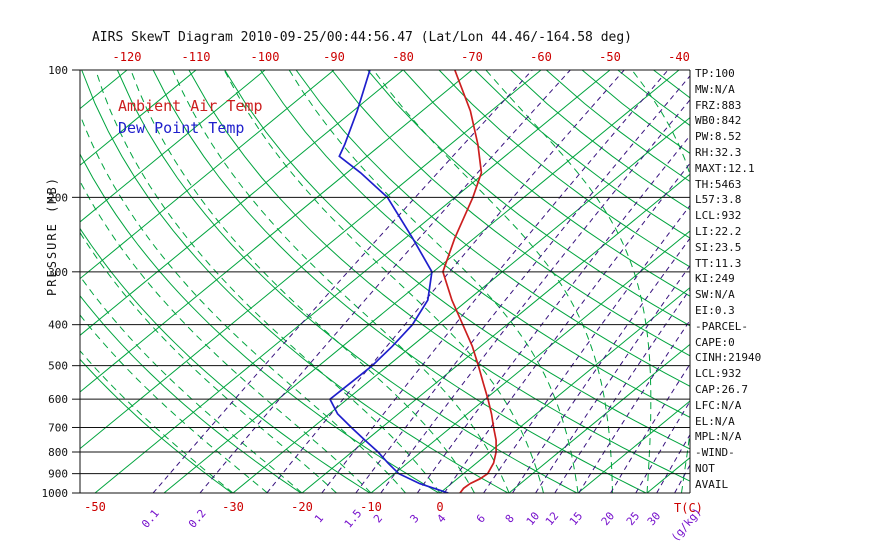  What do you see at coordinates (718, 105) in the screenshot?
I see `index-line: FRZ:883` at bounding box center [718, 105].